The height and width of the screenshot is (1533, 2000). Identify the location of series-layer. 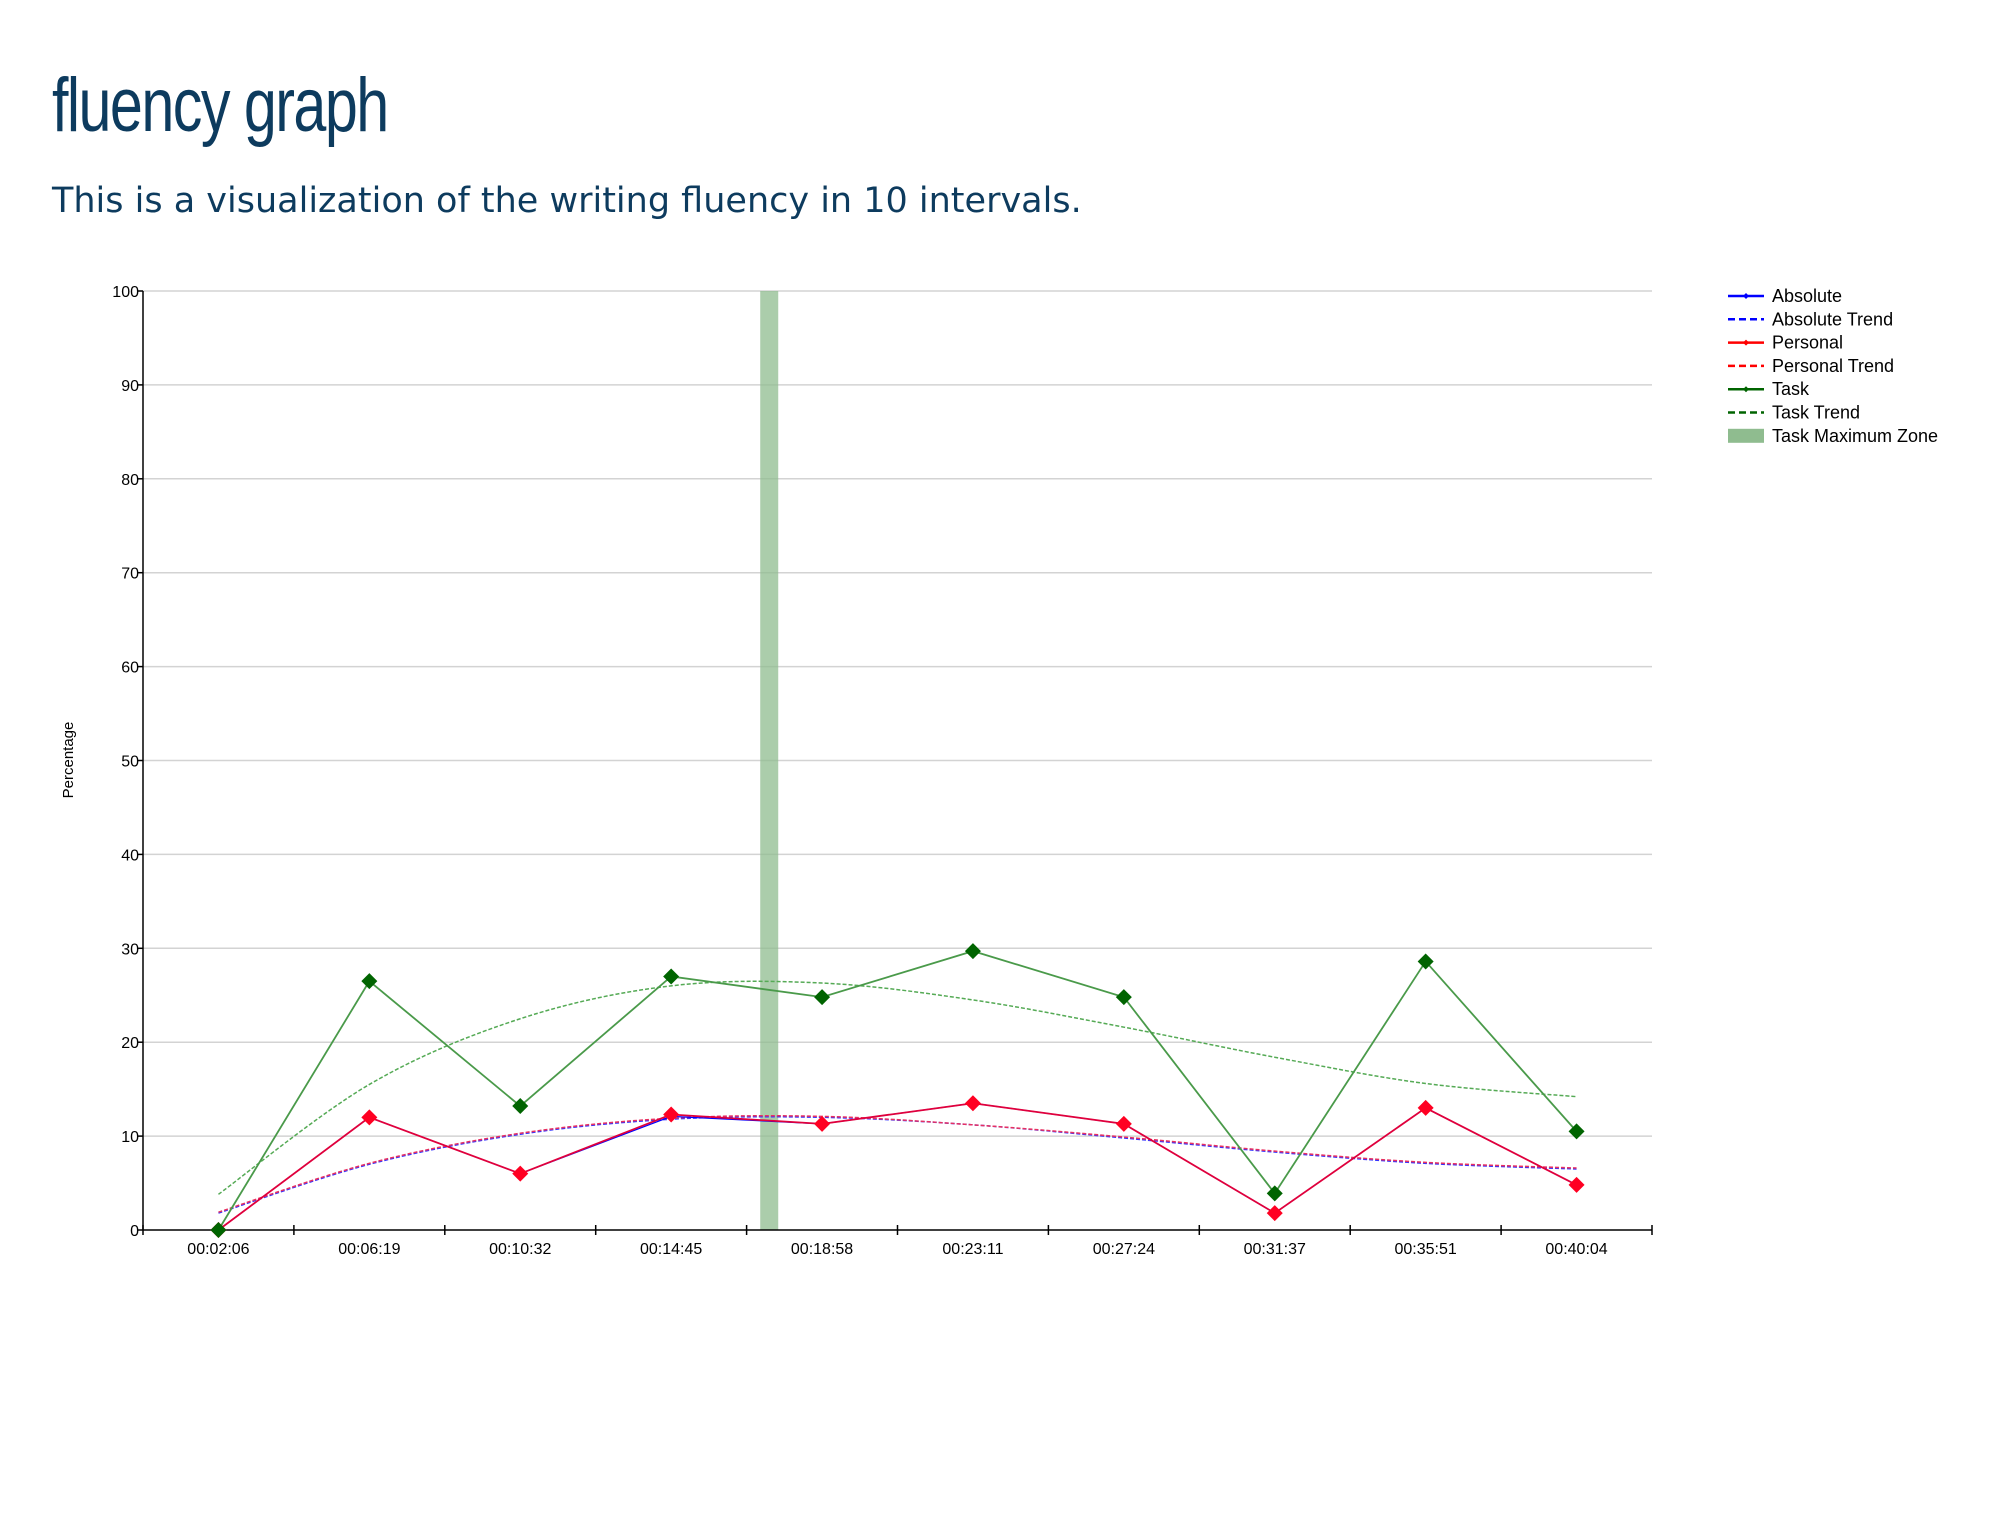
(897, 1090).